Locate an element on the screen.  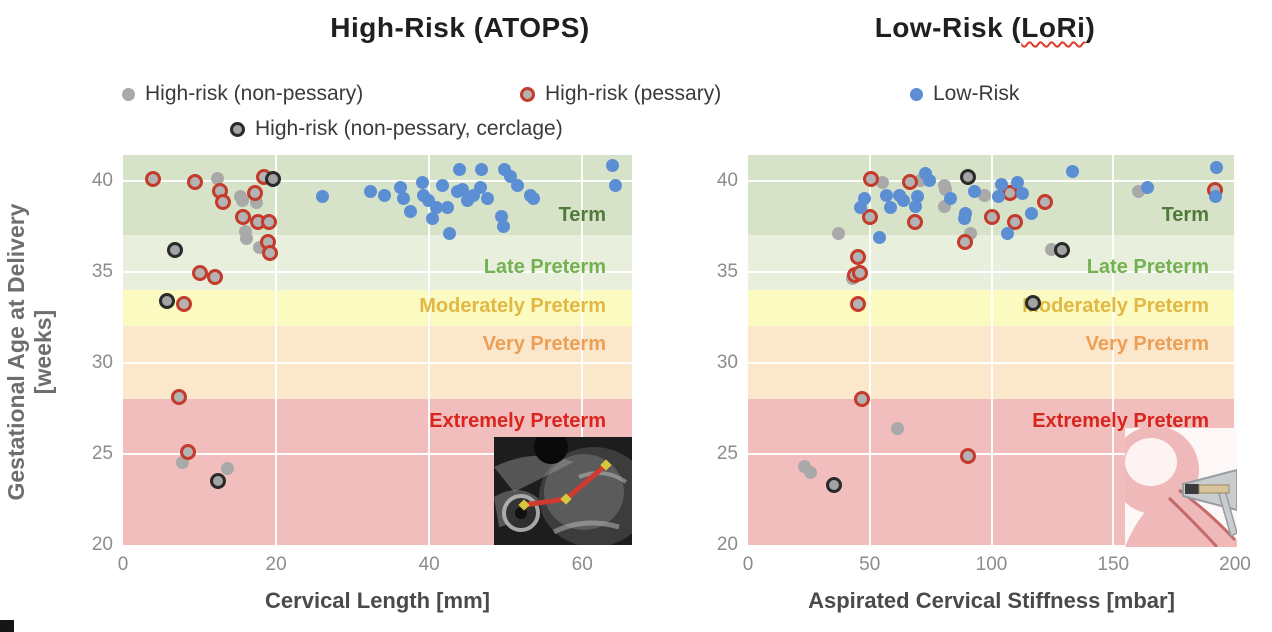
red-ring-dot-legend-icon is located at coordinates (527, 94).